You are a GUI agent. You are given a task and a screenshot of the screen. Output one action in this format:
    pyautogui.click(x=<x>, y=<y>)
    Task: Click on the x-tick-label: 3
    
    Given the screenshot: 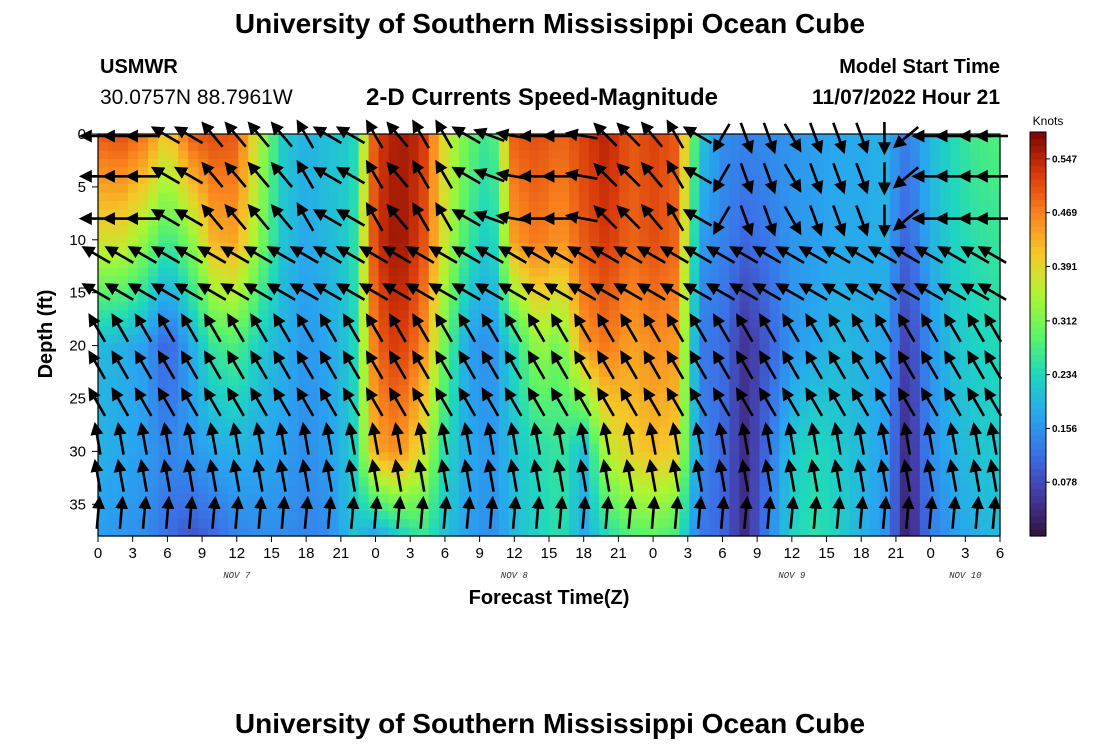 What is the action you would take?
    pyautogui.click(x=965, y=553)
    